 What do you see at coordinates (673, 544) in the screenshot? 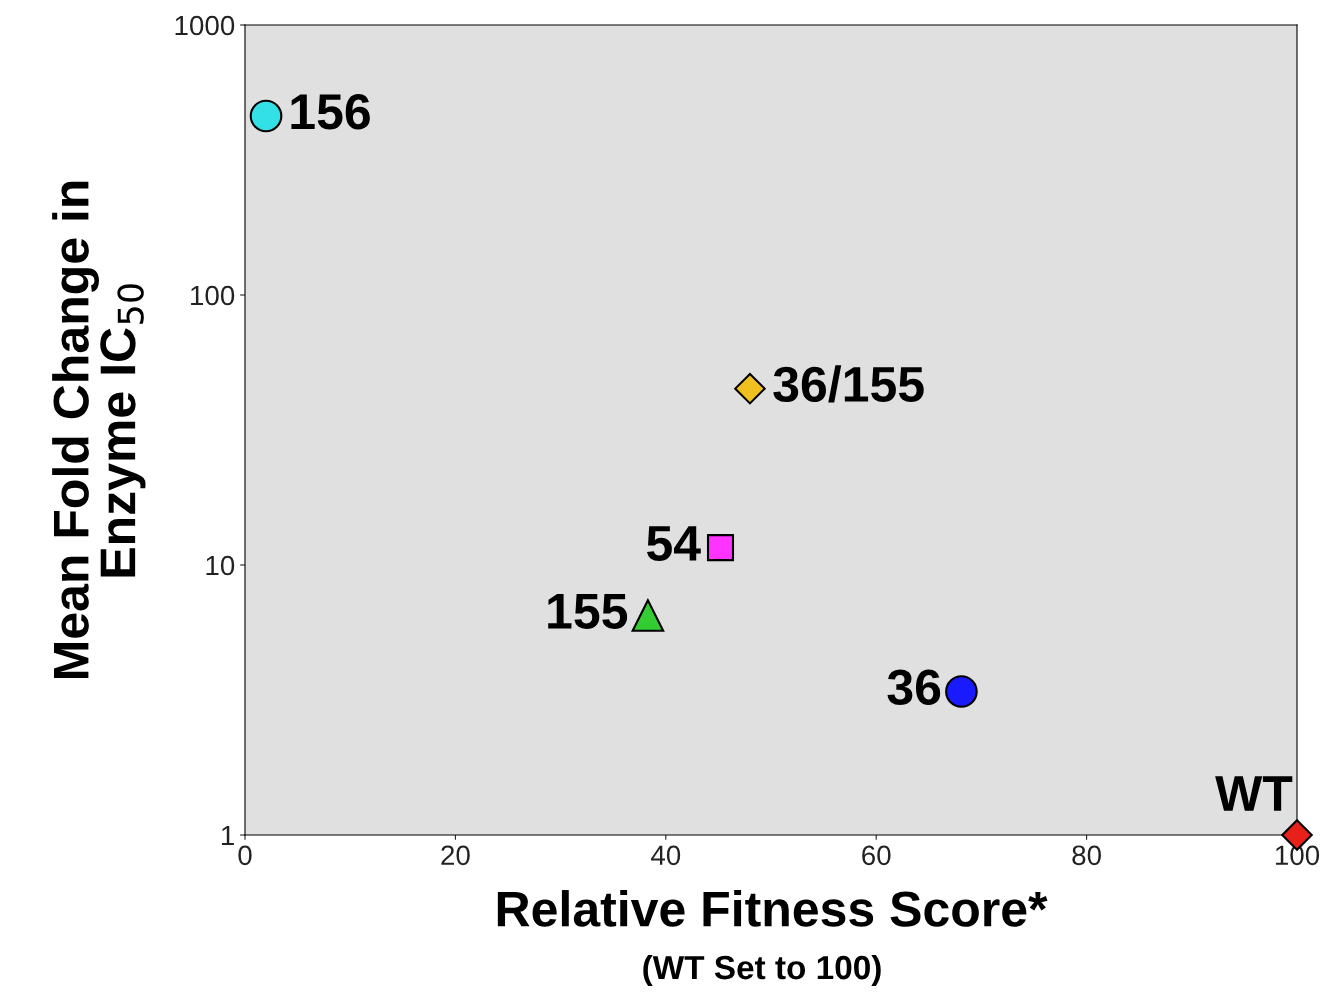
I see `series-label: 54` at bounding box center [673, 544].